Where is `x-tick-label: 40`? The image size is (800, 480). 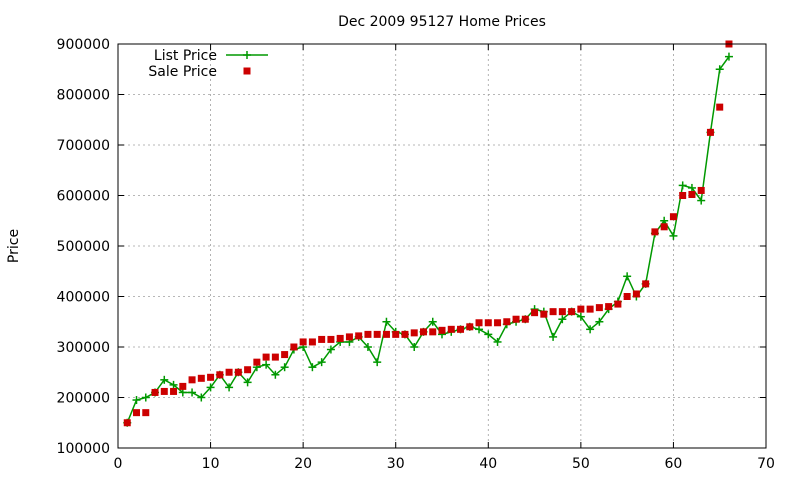 x-tick-label: 40 is located at coordinates (488, 464).